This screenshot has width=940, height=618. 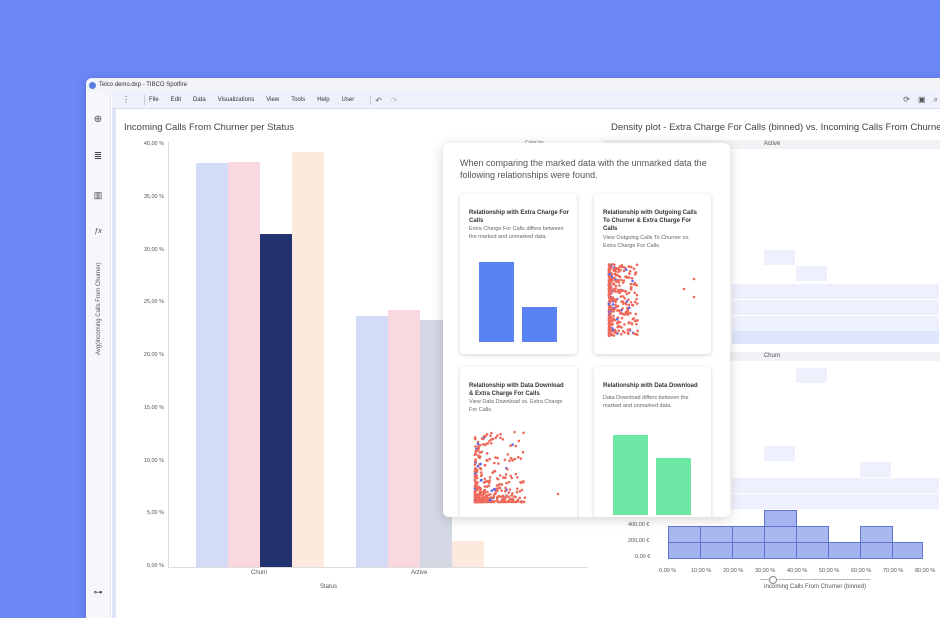 What do you see at coordinates (298, 100) in the screenshot?
I see `menu-tools: Tools` at bounding box center [298, 100].